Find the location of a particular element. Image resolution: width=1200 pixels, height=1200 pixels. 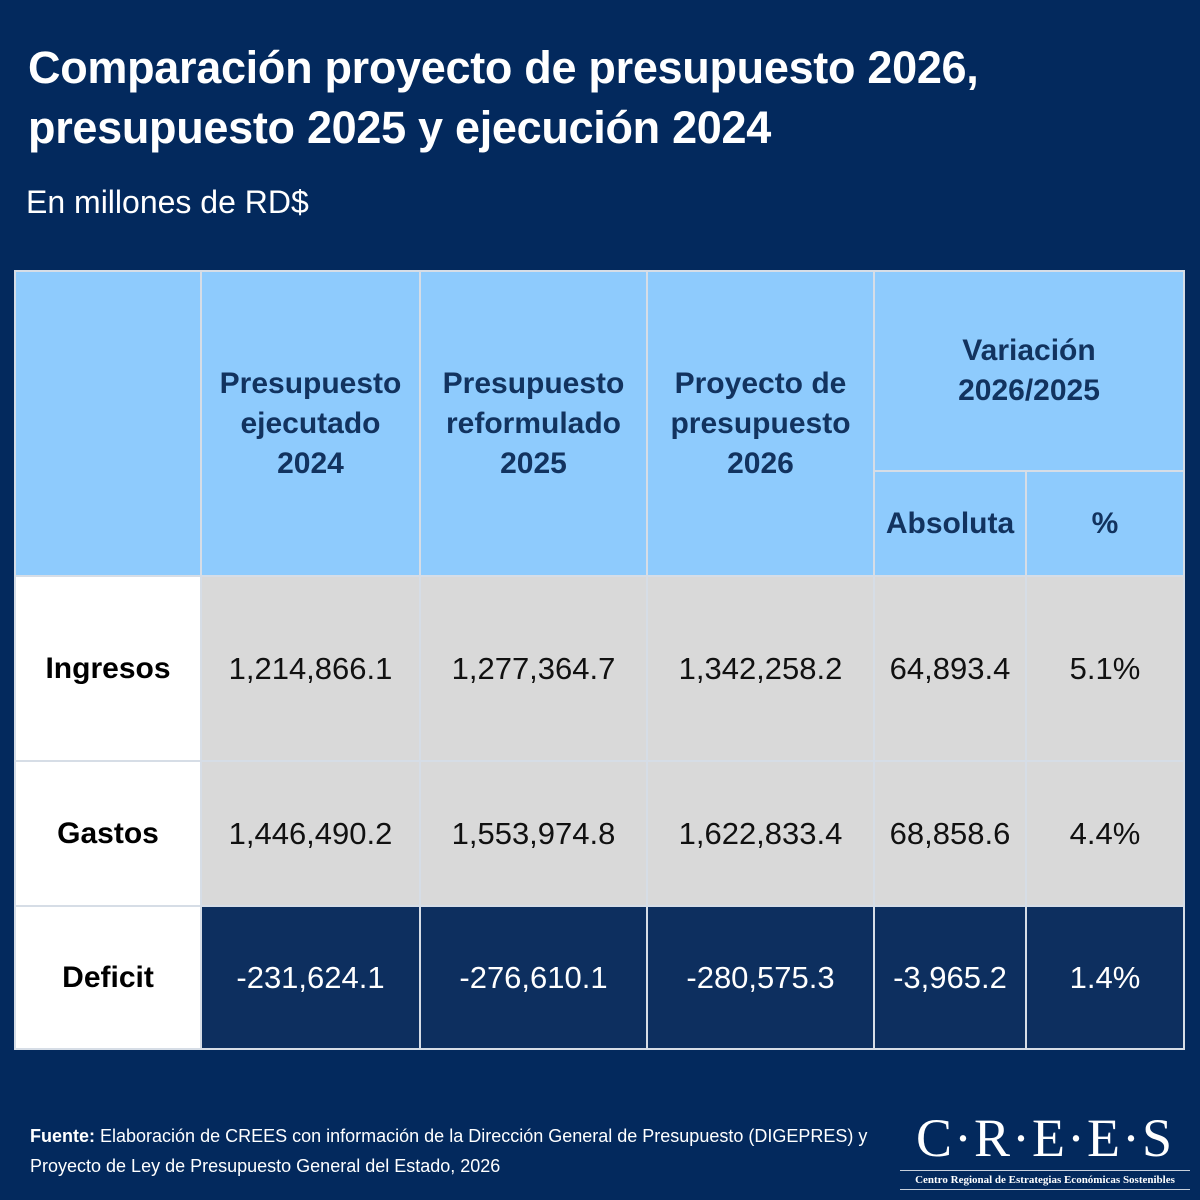

logo-main: C·R·E·E·S is located at coordinates (1045, 1138).